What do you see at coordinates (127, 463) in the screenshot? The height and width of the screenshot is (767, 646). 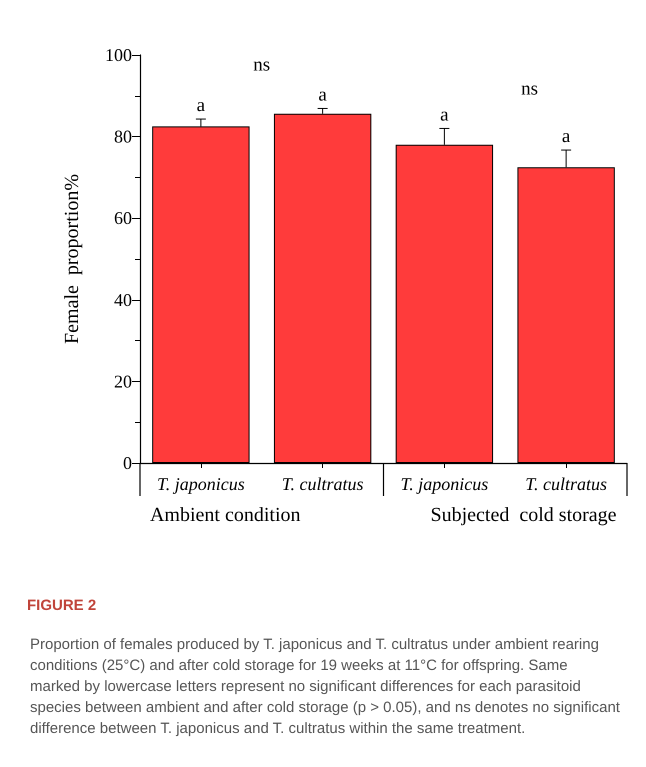 I see `y-tick-label: 0` at bounding box center [127, 463].